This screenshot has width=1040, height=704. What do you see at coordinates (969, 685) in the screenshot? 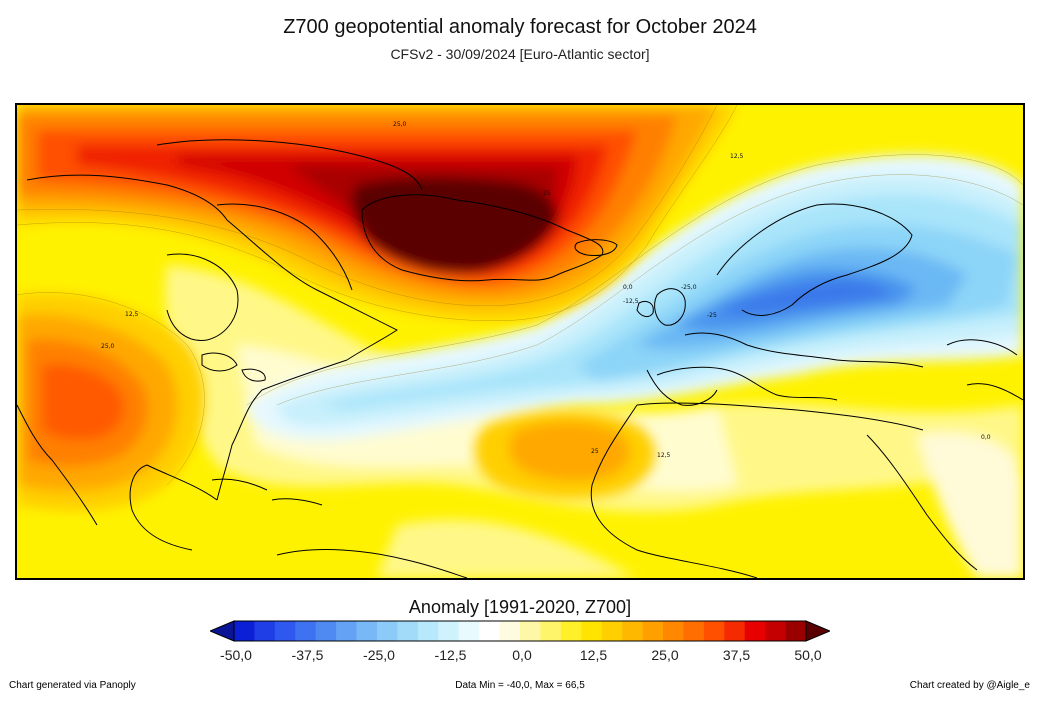
I see `footer-credit: Chart created by @Aigle_e` at bounding box center [969, 685].